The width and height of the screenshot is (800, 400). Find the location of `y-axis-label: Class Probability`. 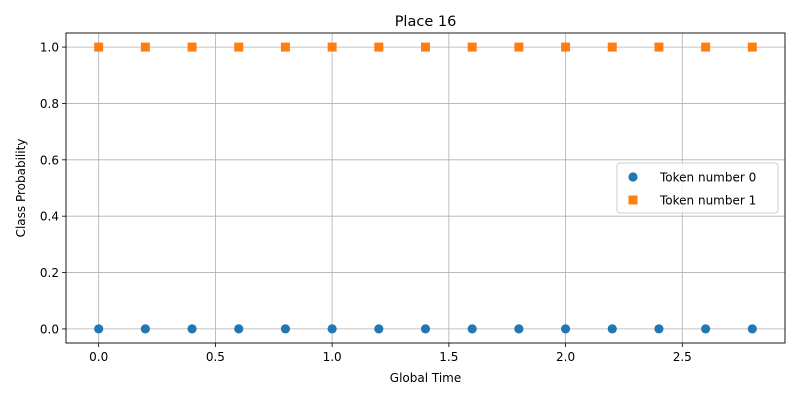

y-axis-label: Class Probability is located at coordinates (21, 188).